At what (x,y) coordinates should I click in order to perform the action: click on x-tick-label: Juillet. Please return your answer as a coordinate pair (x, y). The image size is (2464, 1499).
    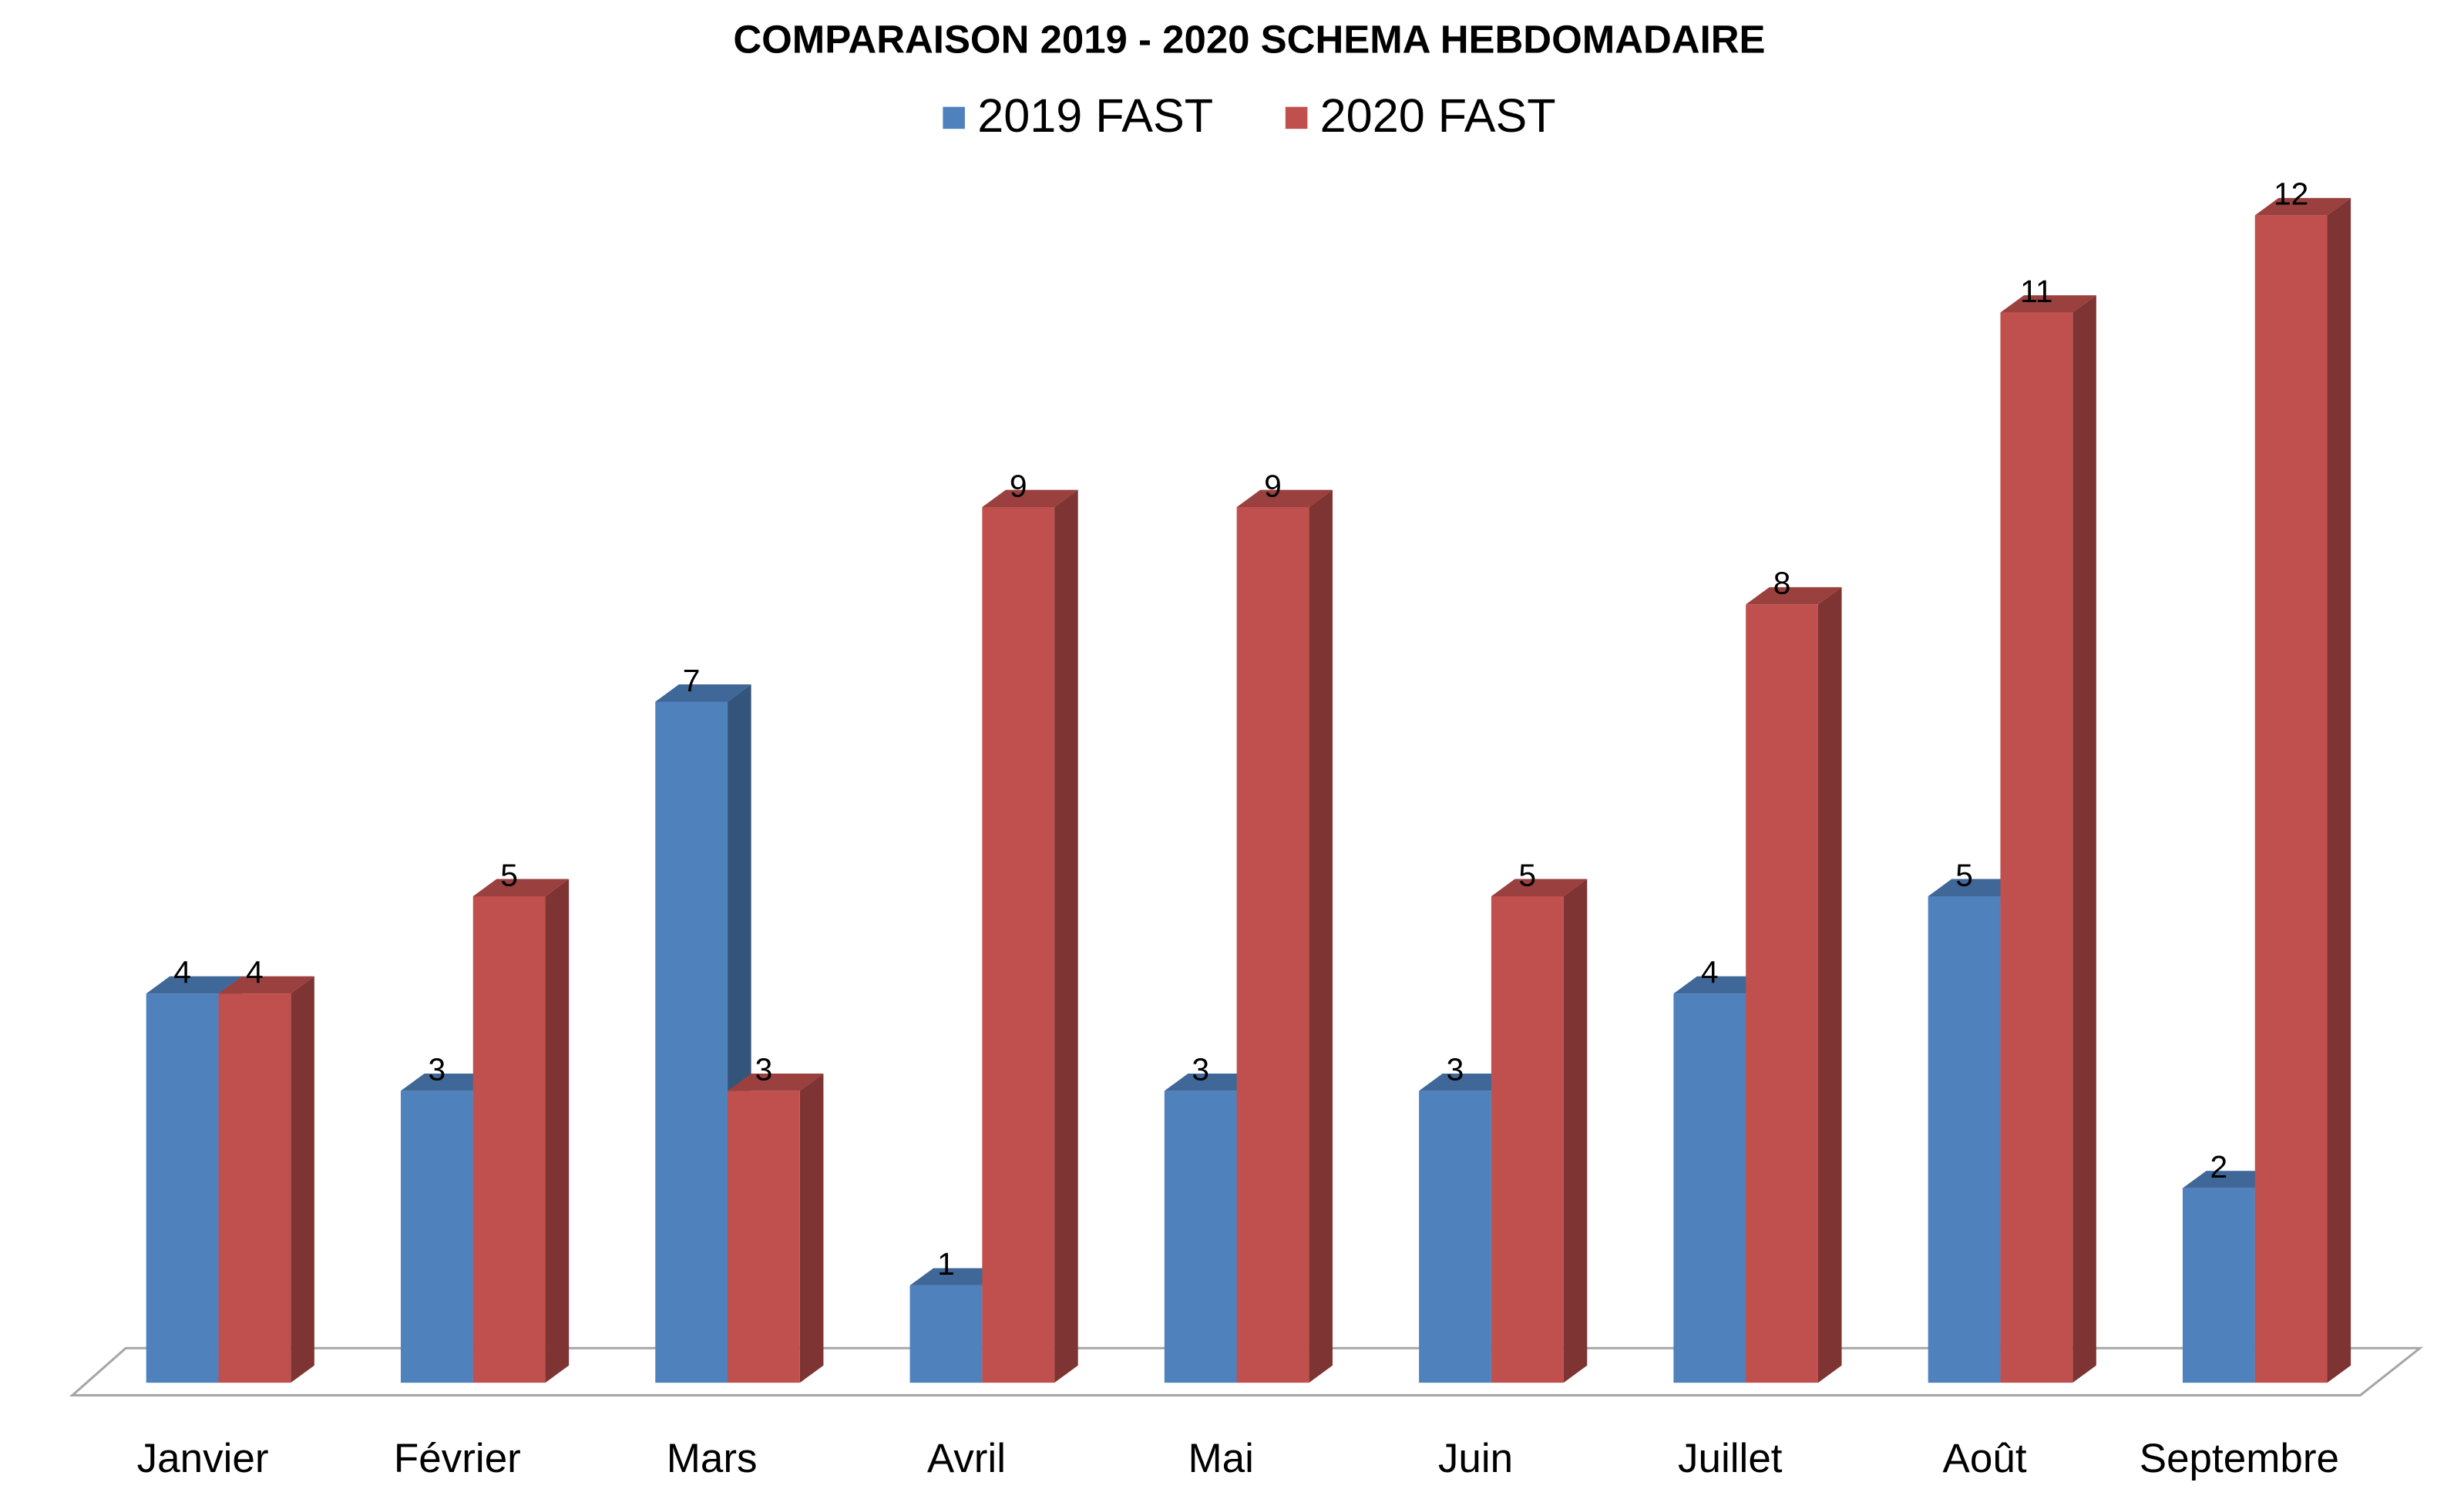
    Looking at the image, I should click on (1730, 1458).